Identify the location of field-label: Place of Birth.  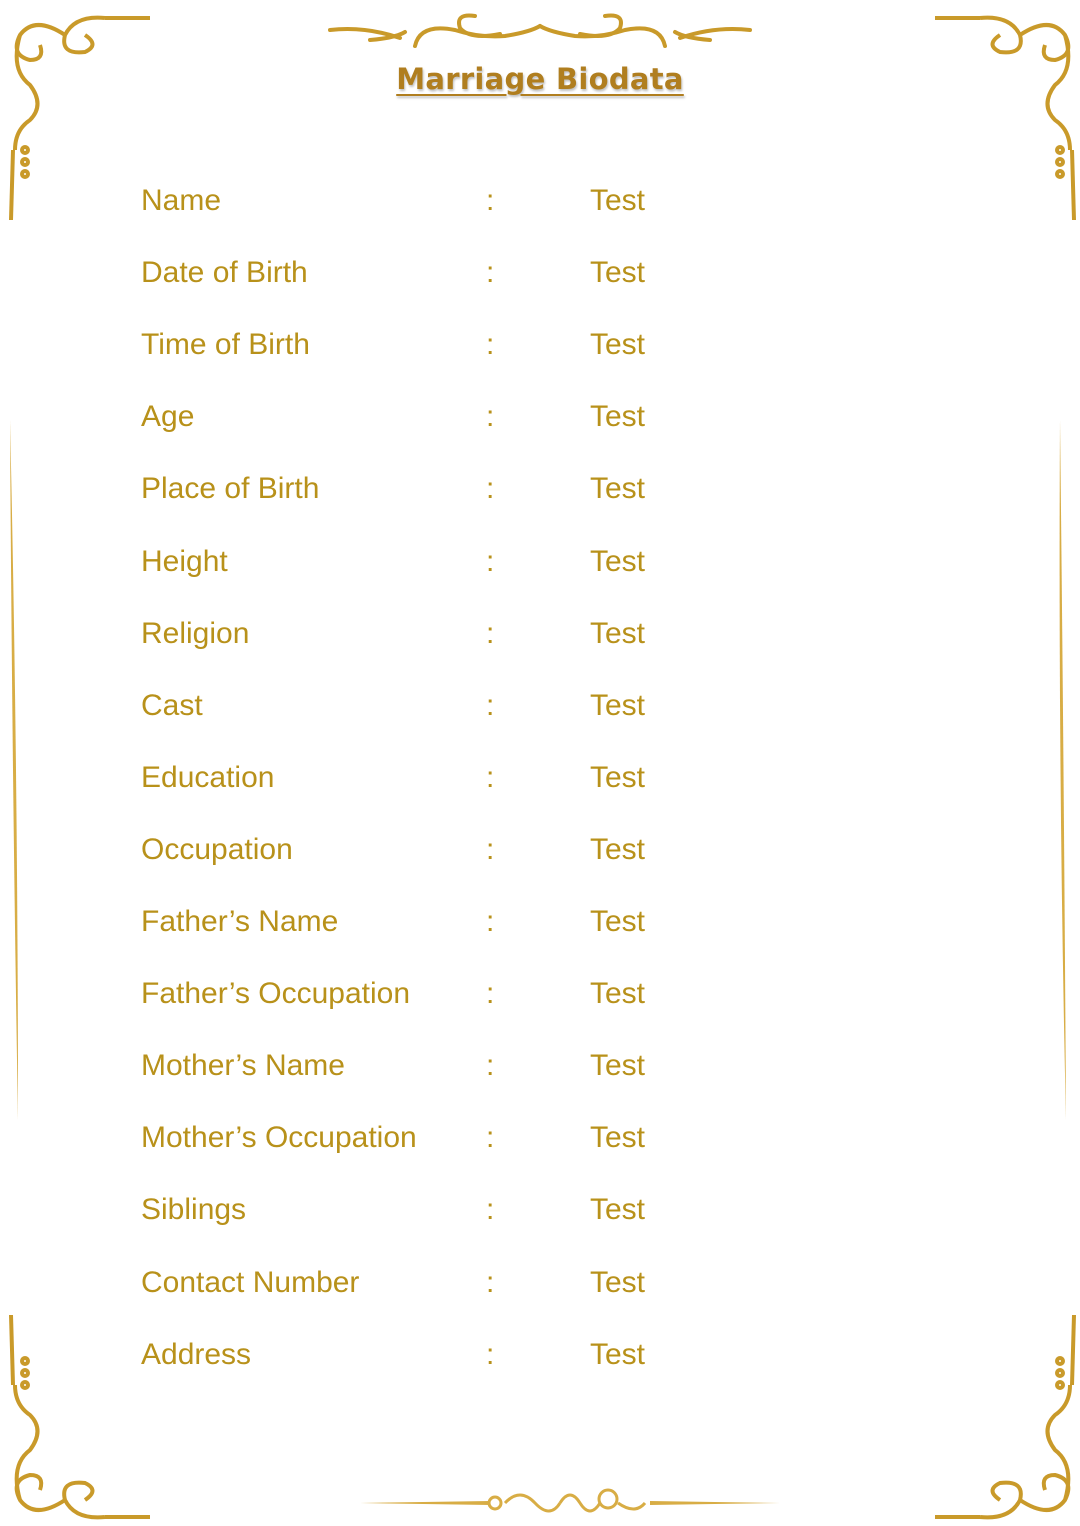
(230, 489).